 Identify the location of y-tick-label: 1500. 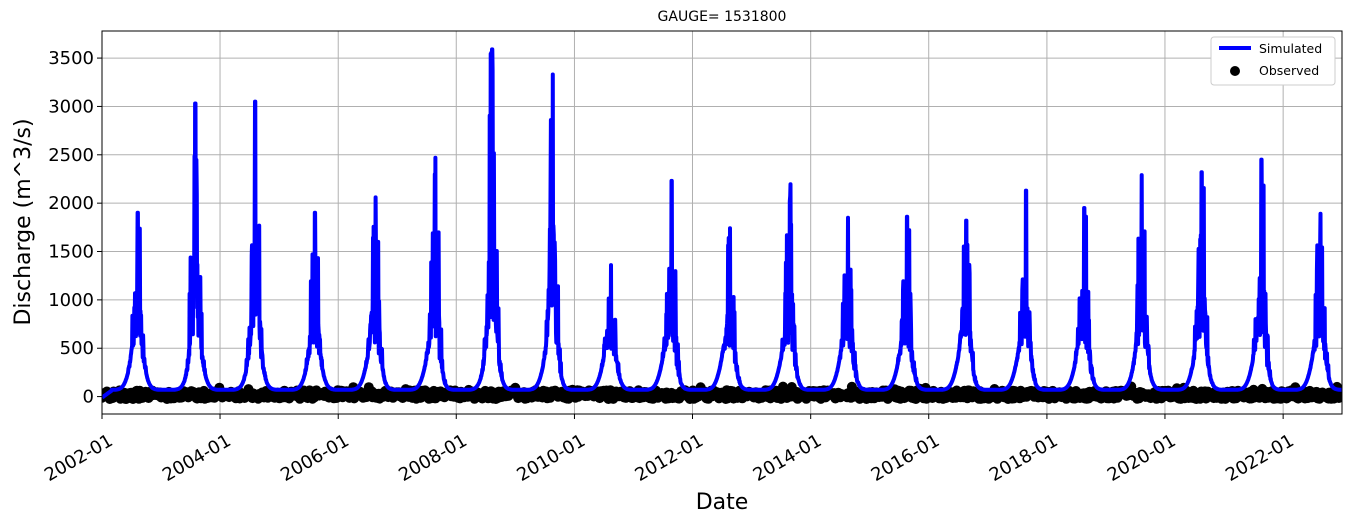
(71, 252).